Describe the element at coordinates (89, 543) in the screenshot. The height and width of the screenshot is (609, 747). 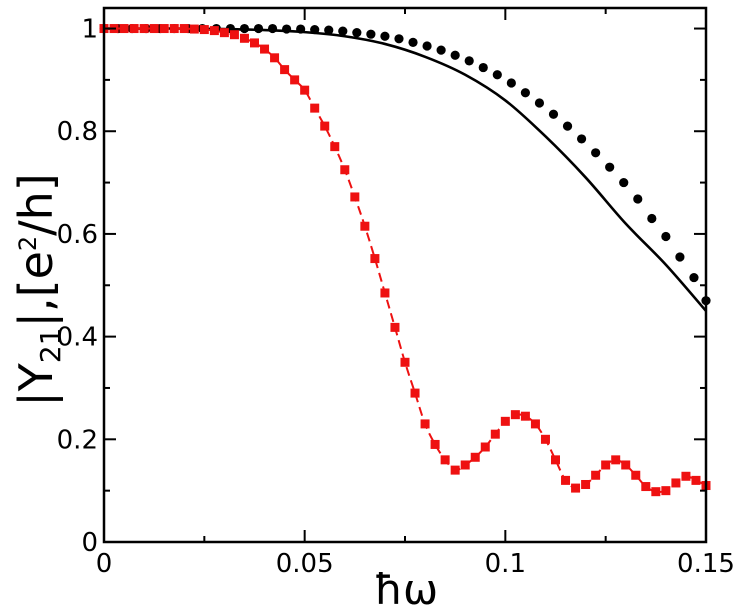
I see `y-tick-label: 0` at that location.